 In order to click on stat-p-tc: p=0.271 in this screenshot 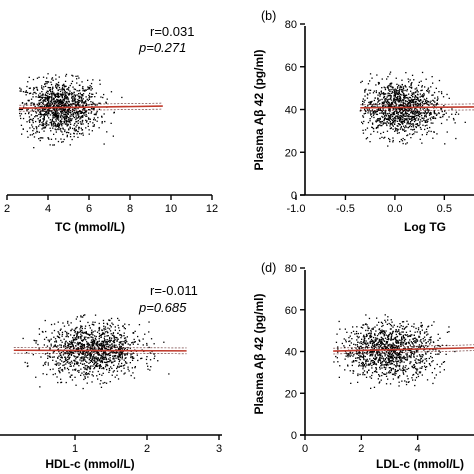, I will do `click(162, 47)`.